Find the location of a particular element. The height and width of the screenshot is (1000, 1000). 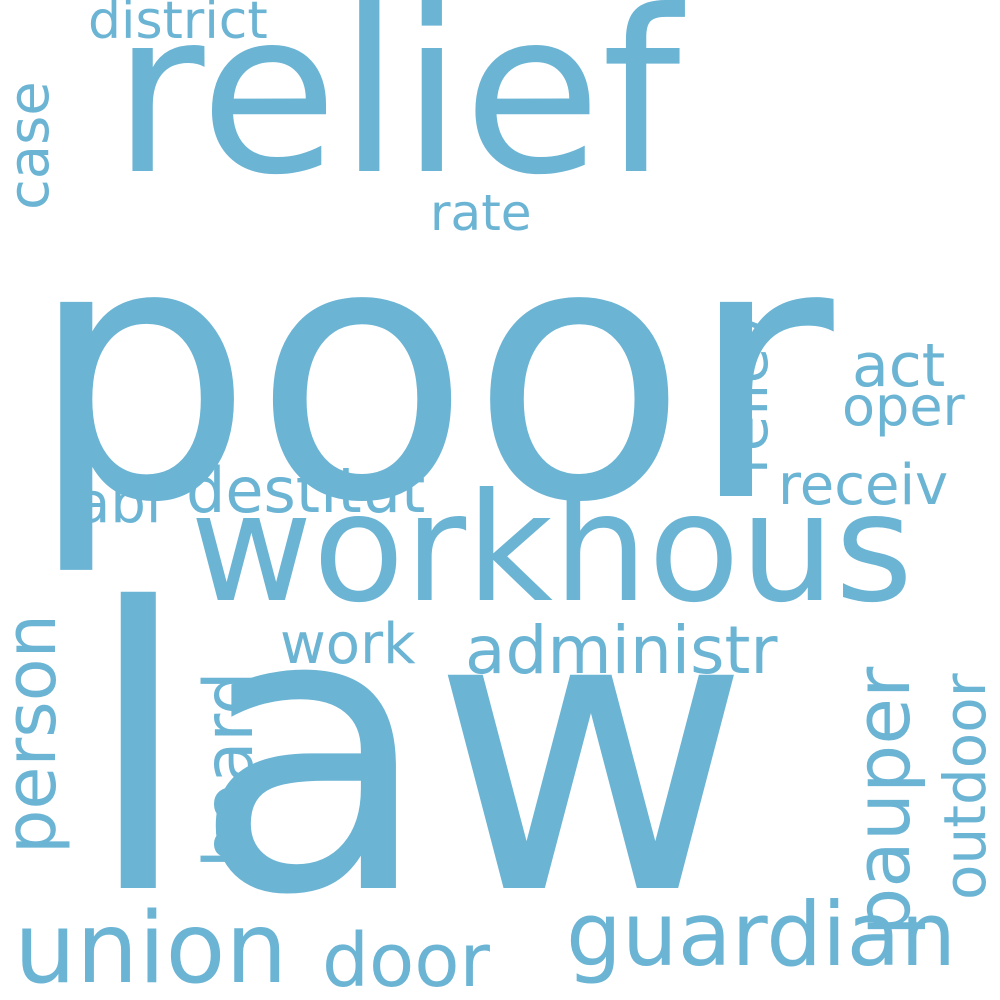

word-relief: relief is located at coordinates (396, 112).